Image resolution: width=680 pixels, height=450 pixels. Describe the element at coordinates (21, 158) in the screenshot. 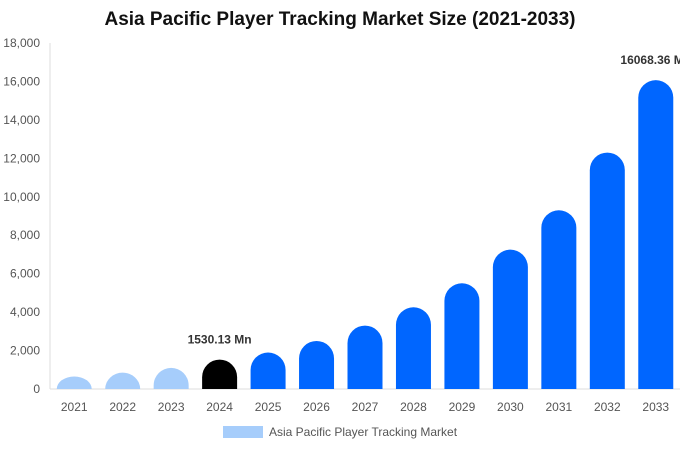

I see `y-tick-label: 12,000` at that location.